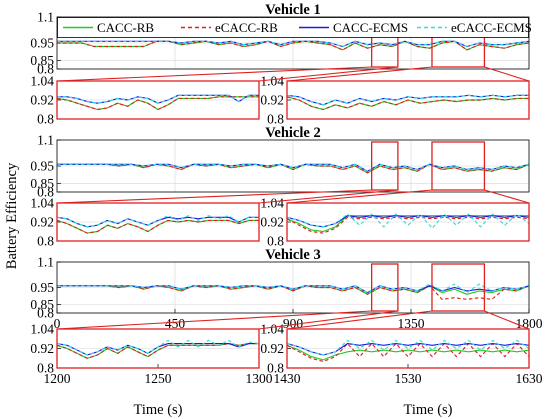 Image resolution: width=550 pixels, height=419 pixels. I want to click on legend-box, so click(293, 27).